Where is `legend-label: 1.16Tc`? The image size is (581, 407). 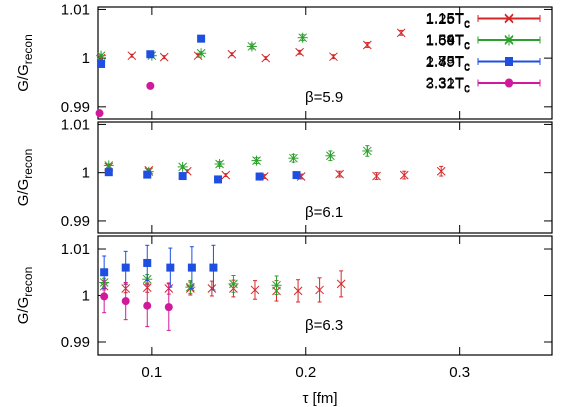 legend-label: 1.16Tc is located at coordinates (448, 20).